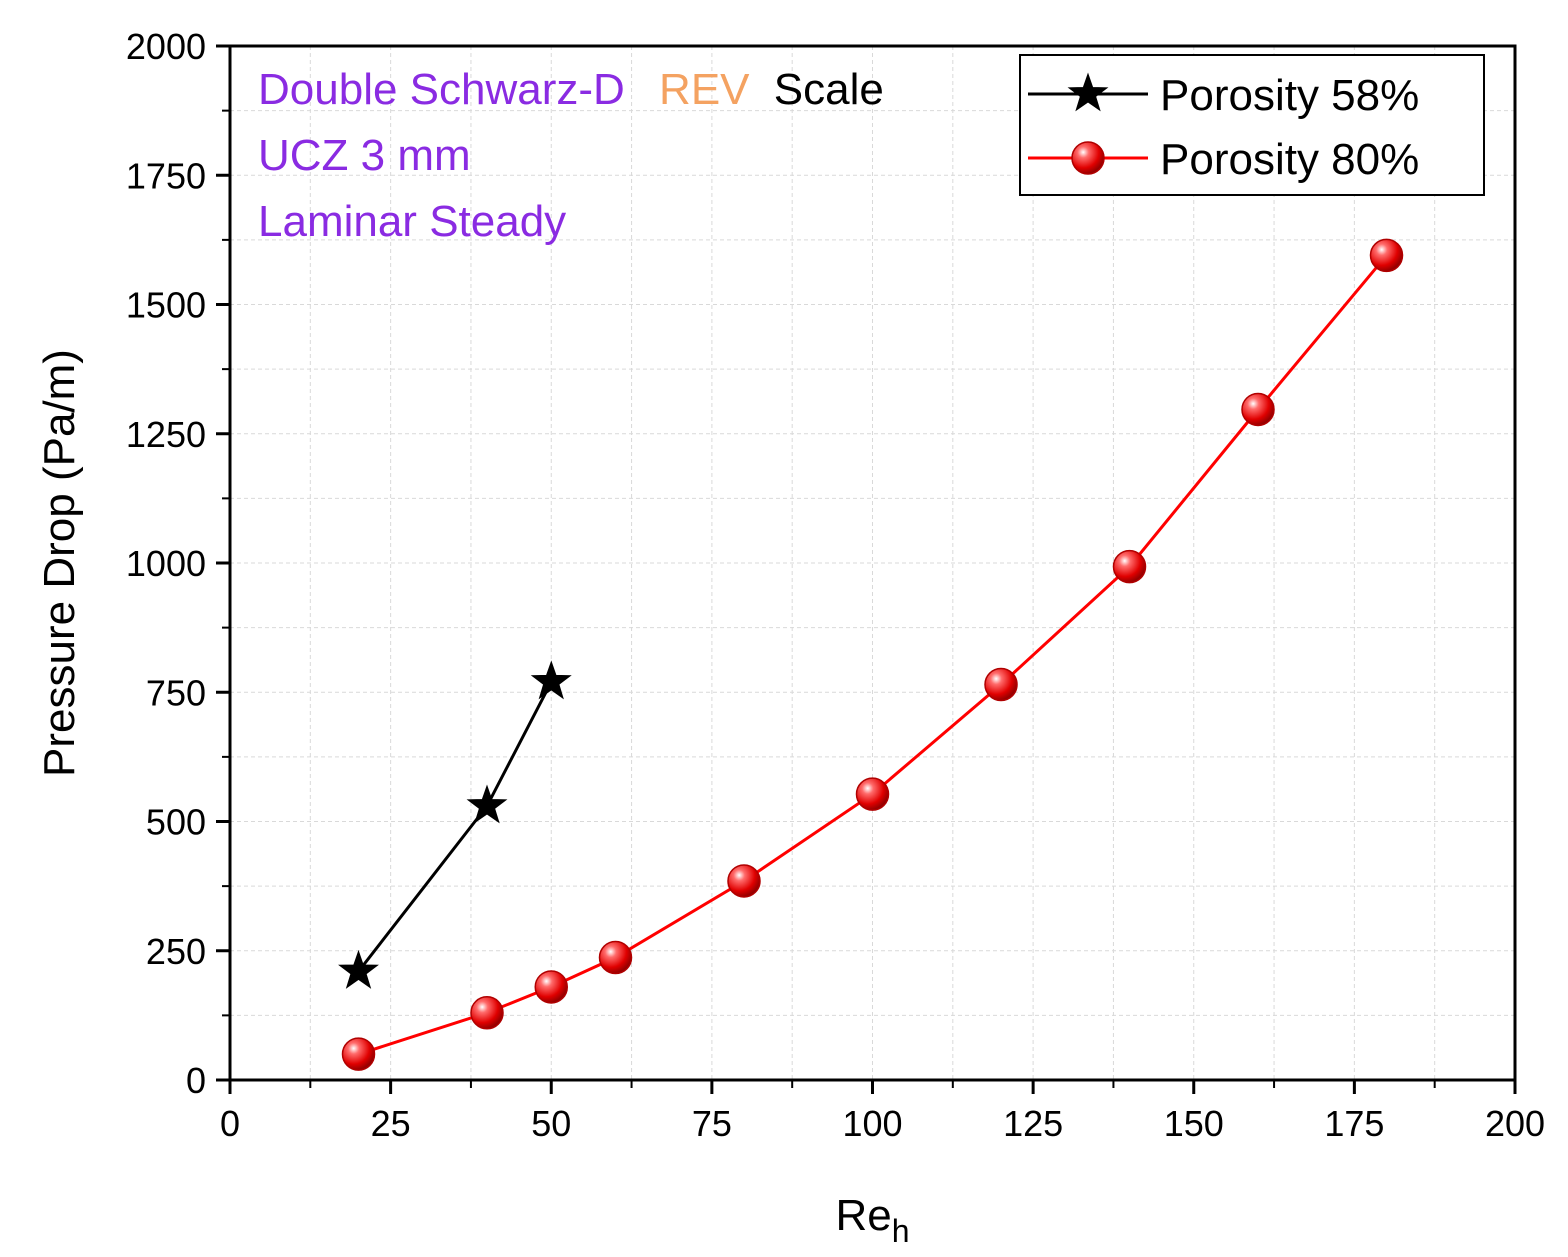 The width and height of the screenshot is (1568, 1257). Describe the element at coordinates (166, 434) in the screenshot. I see `y-tick-label: 1250` at that location.